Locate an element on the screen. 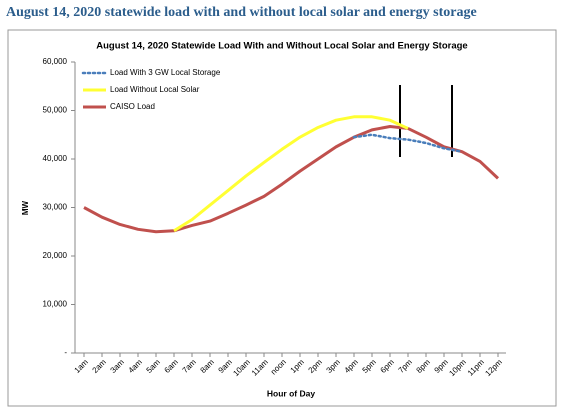 The width and height of the screenshot is (562, 418). y-tick-label: 50,000 is located at coordinates (55, 110).